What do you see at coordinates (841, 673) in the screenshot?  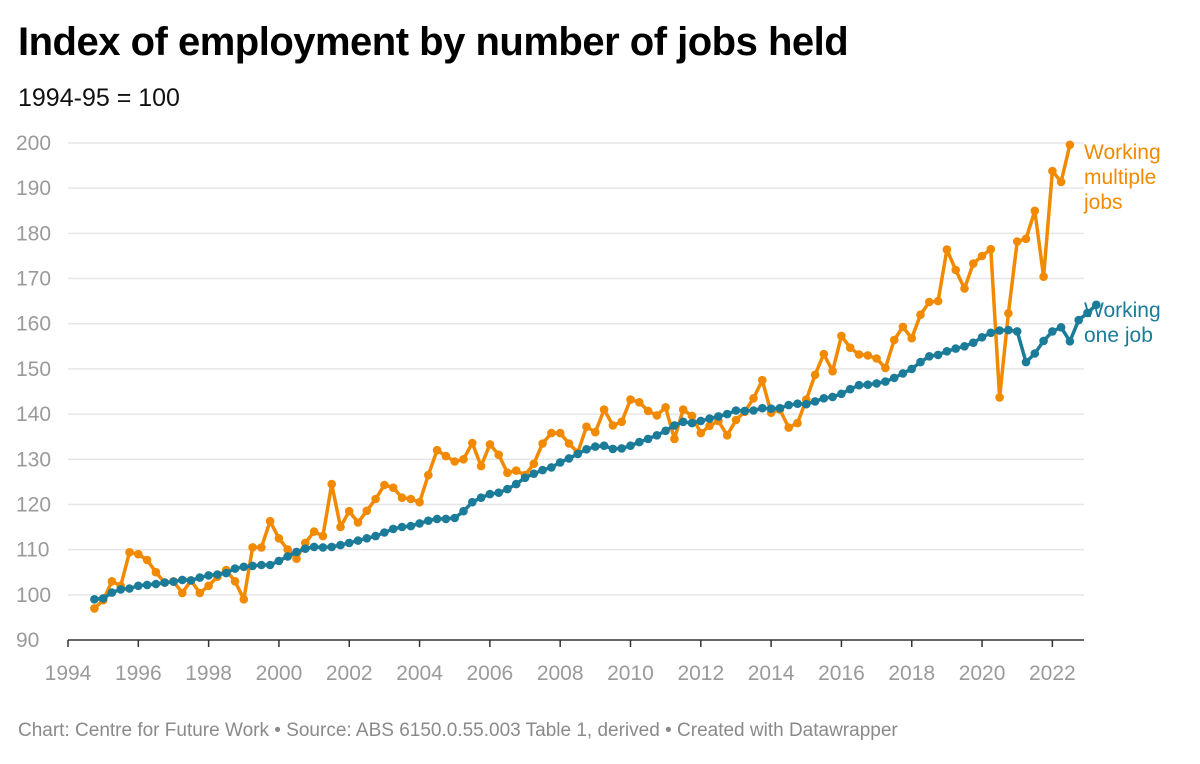 I see `x-tick-label: 2016` at bounding box center [841, 673].